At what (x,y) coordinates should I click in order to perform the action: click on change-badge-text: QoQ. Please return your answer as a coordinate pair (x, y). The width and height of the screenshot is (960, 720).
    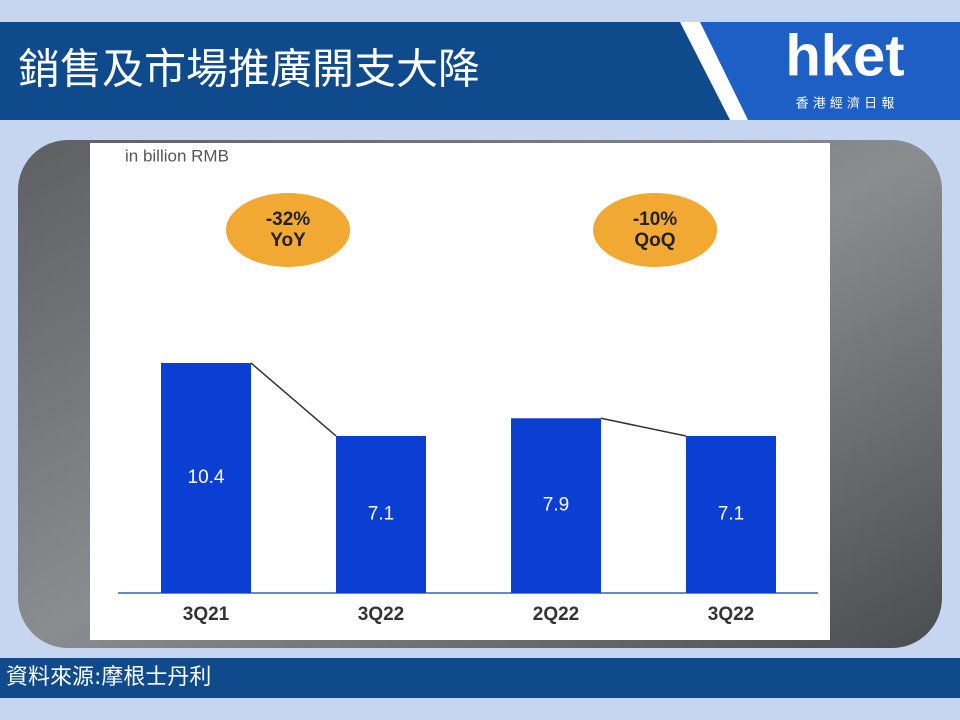
    Looking at the image, I should click on (654, 240).